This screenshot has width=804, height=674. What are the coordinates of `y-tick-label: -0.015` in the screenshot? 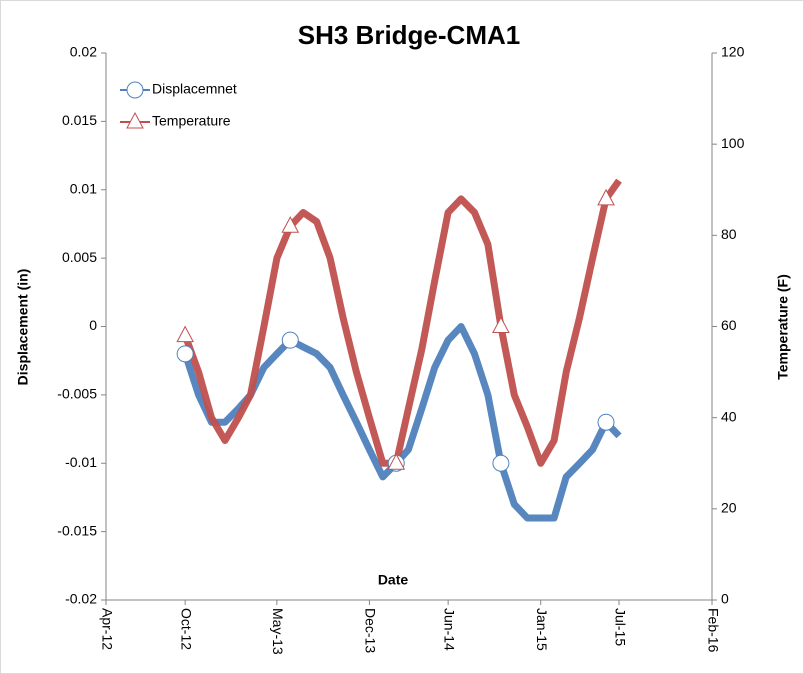 It's located at (77, 530).